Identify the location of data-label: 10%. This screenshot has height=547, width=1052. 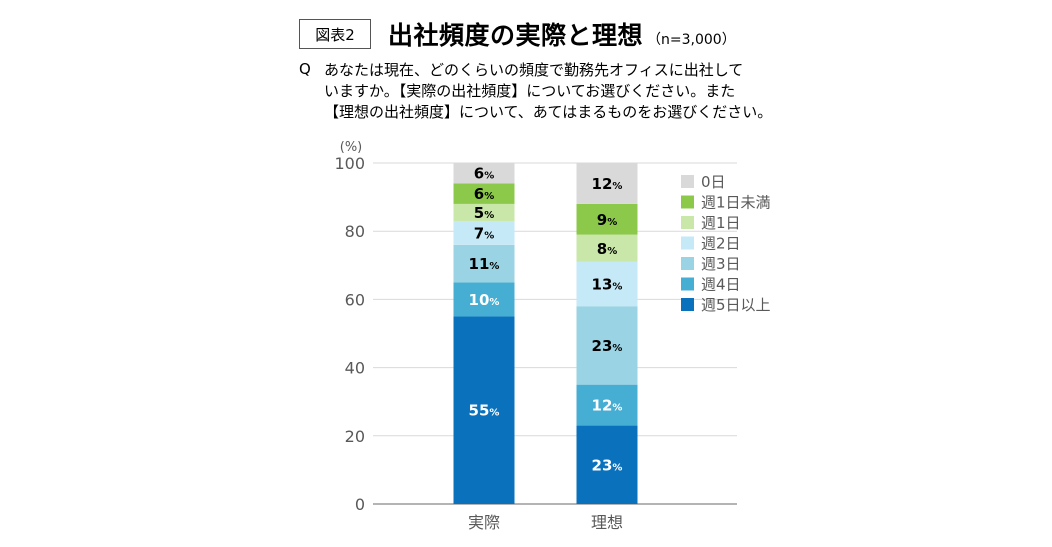
(484, 300).